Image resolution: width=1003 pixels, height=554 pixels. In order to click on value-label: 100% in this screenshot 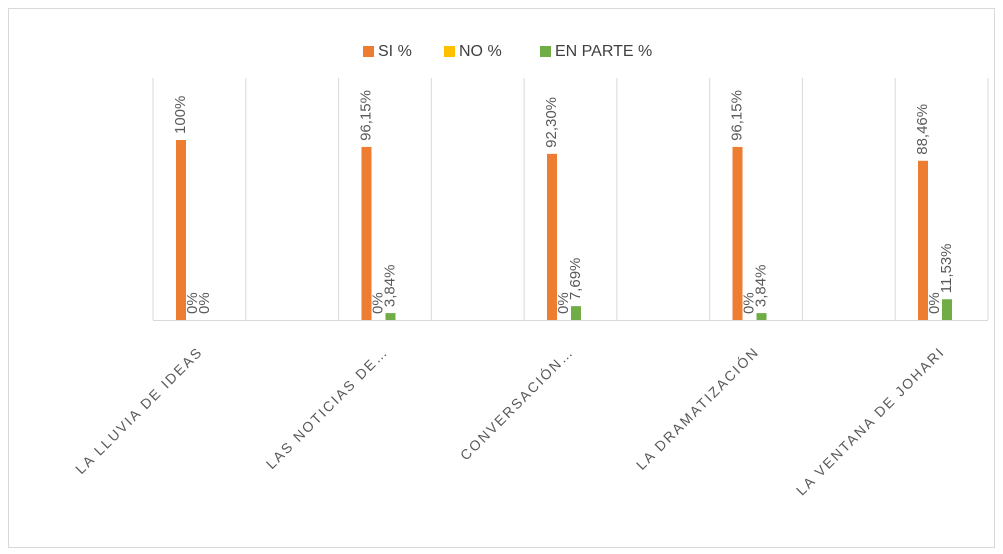, I will do `click(180, 115)`.